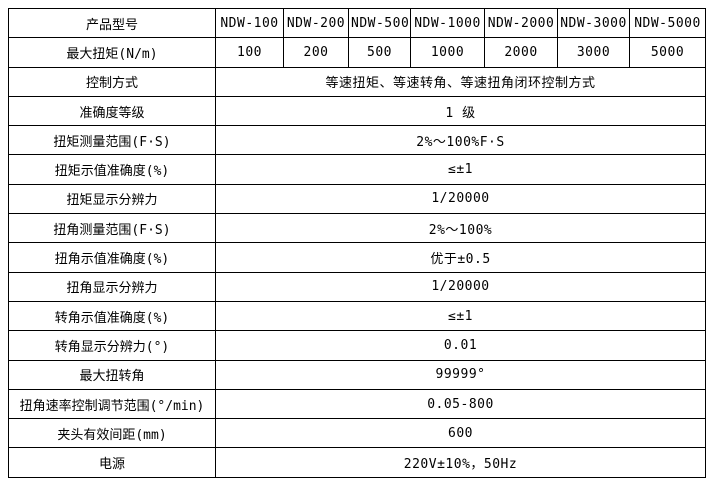 This screenshot has height=494, width=713. I want to click on row-torque-measure-range: 扭矩测量范围(F·S) 2%～100%F·S, so click(357, 140).